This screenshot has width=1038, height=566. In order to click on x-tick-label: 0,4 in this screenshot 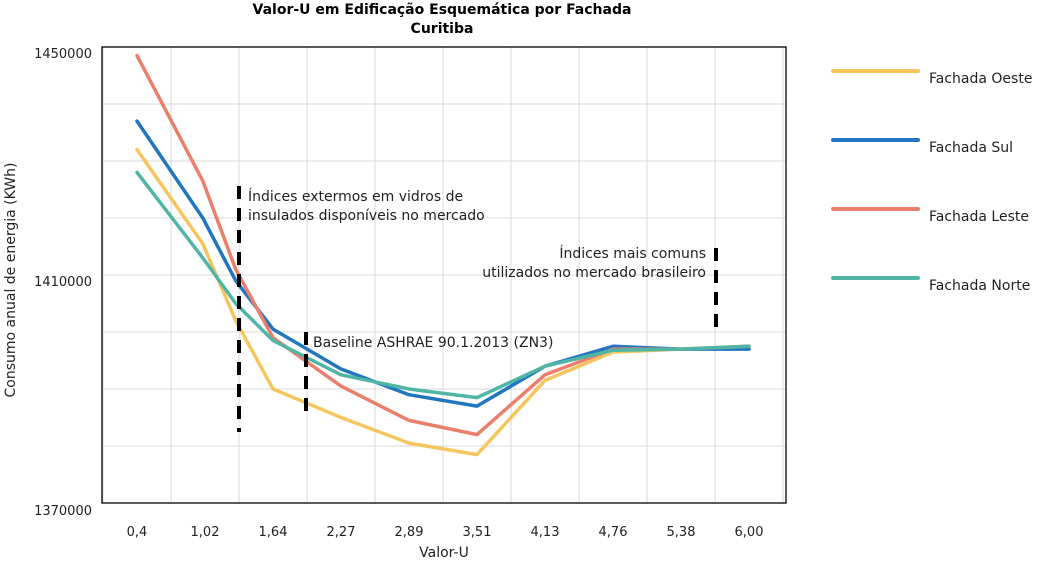, I will do `click(137, 532)`.